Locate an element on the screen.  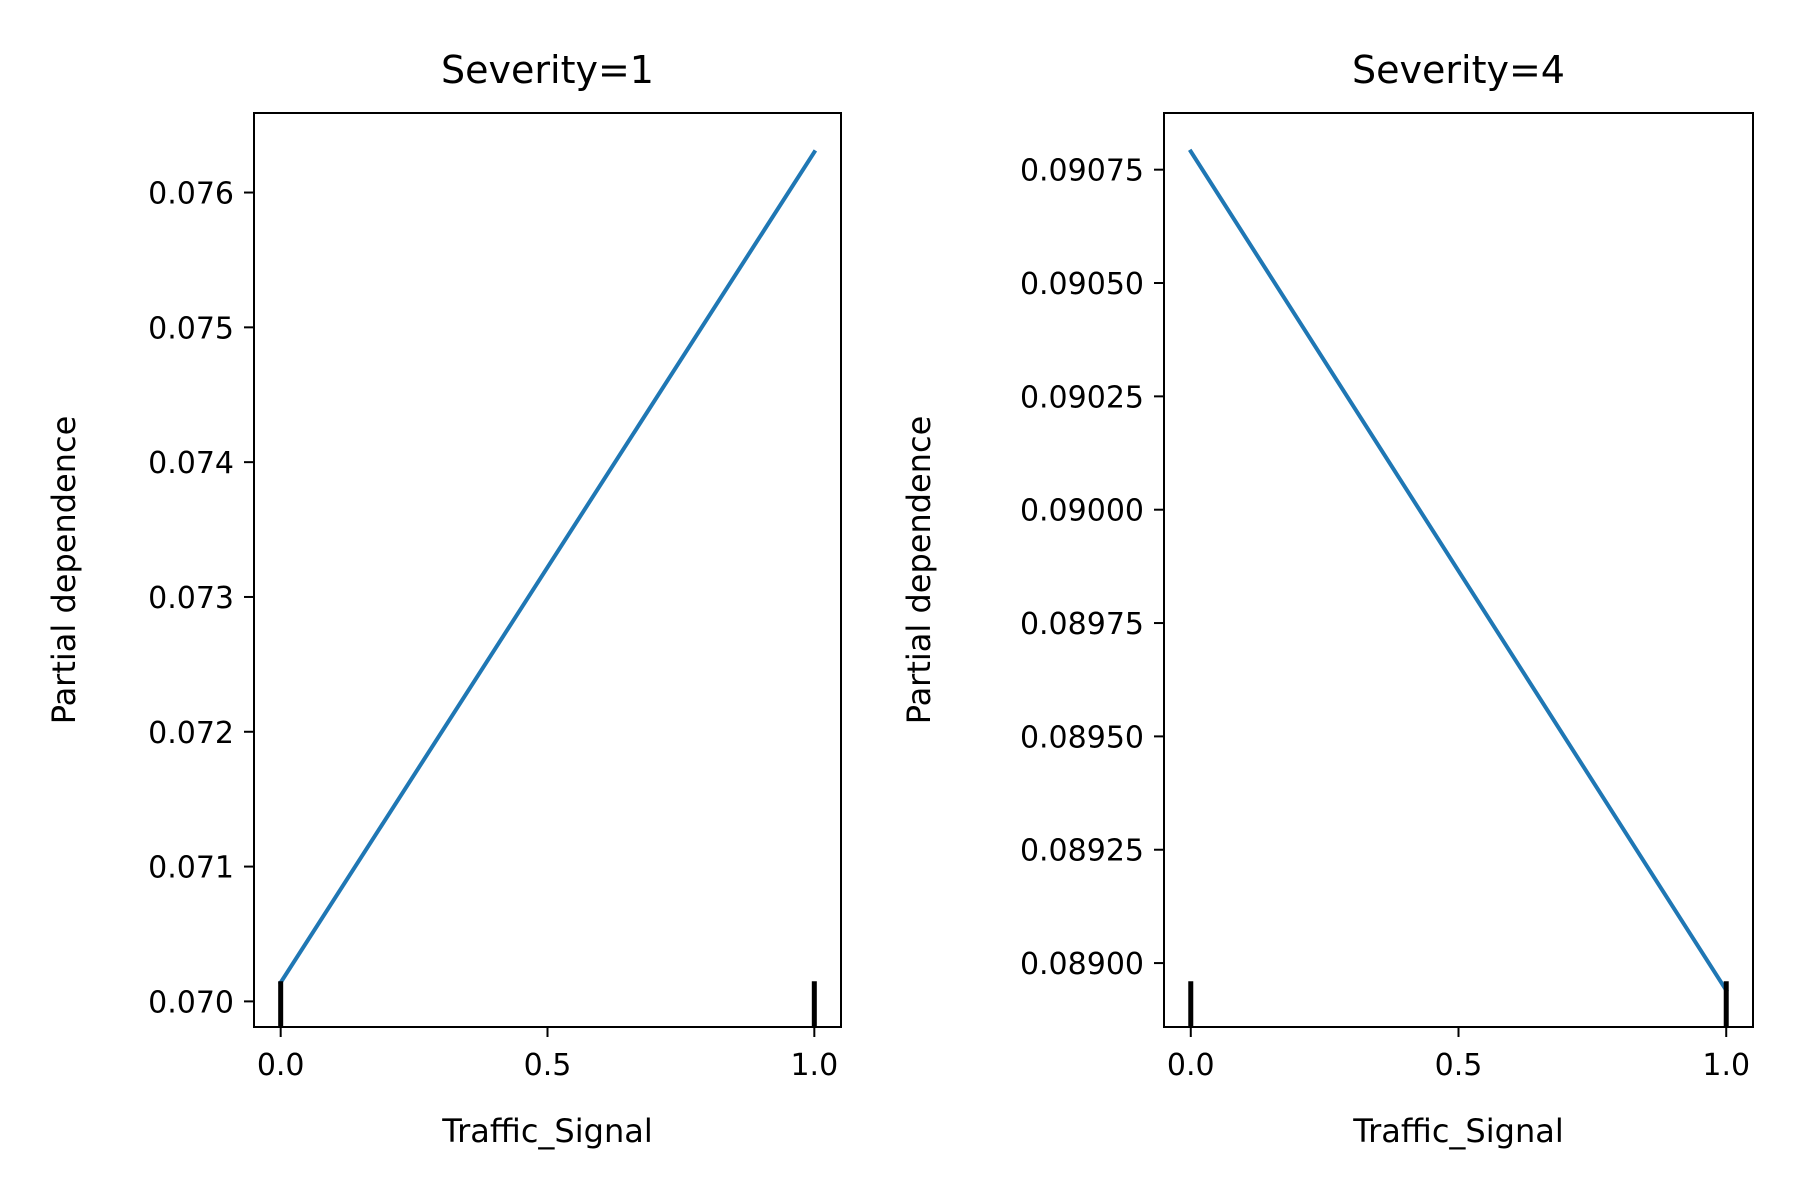
subplot-1-y-tick-label: 0.071 is located at coordinates (191, 868).